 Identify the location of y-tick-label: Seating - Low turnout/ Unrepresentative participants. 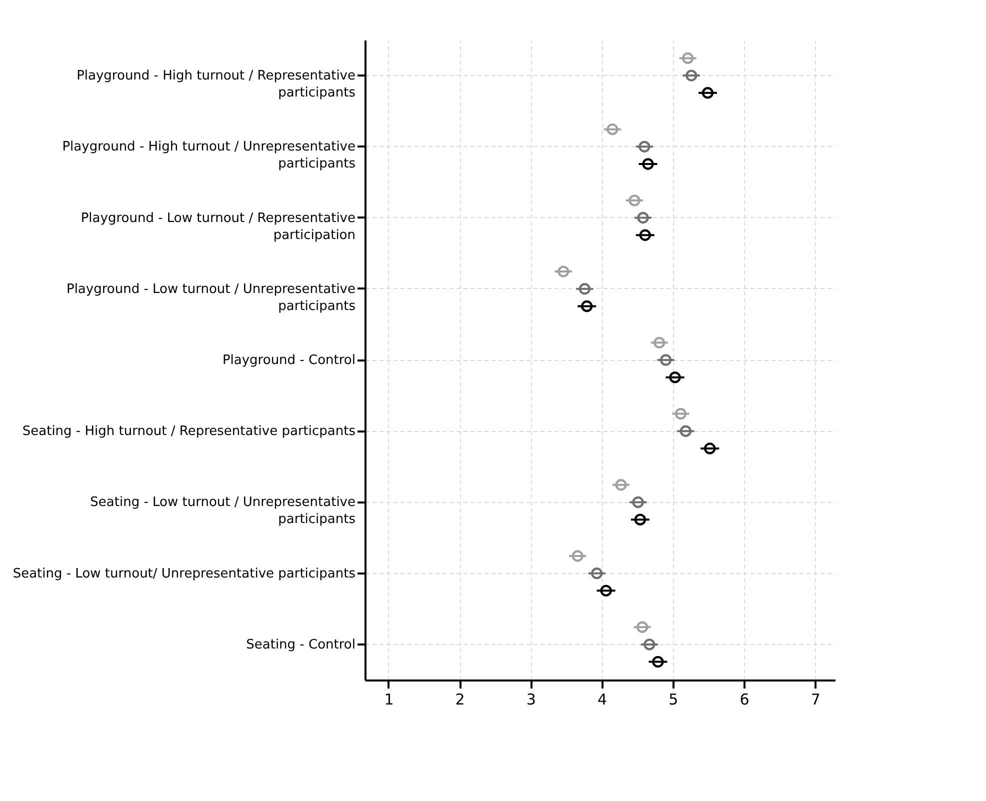
(184, 574).